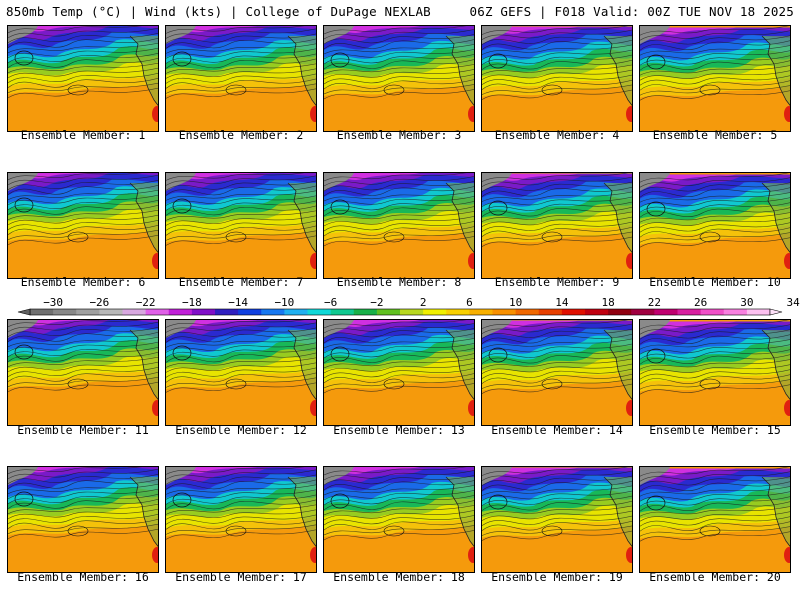 This screenshot has height=600, width=800. What do you see at coordinates (700, 302) in the screenshot?
I see `colorbar-tick-label: 26` at bounding box center [700, 302].